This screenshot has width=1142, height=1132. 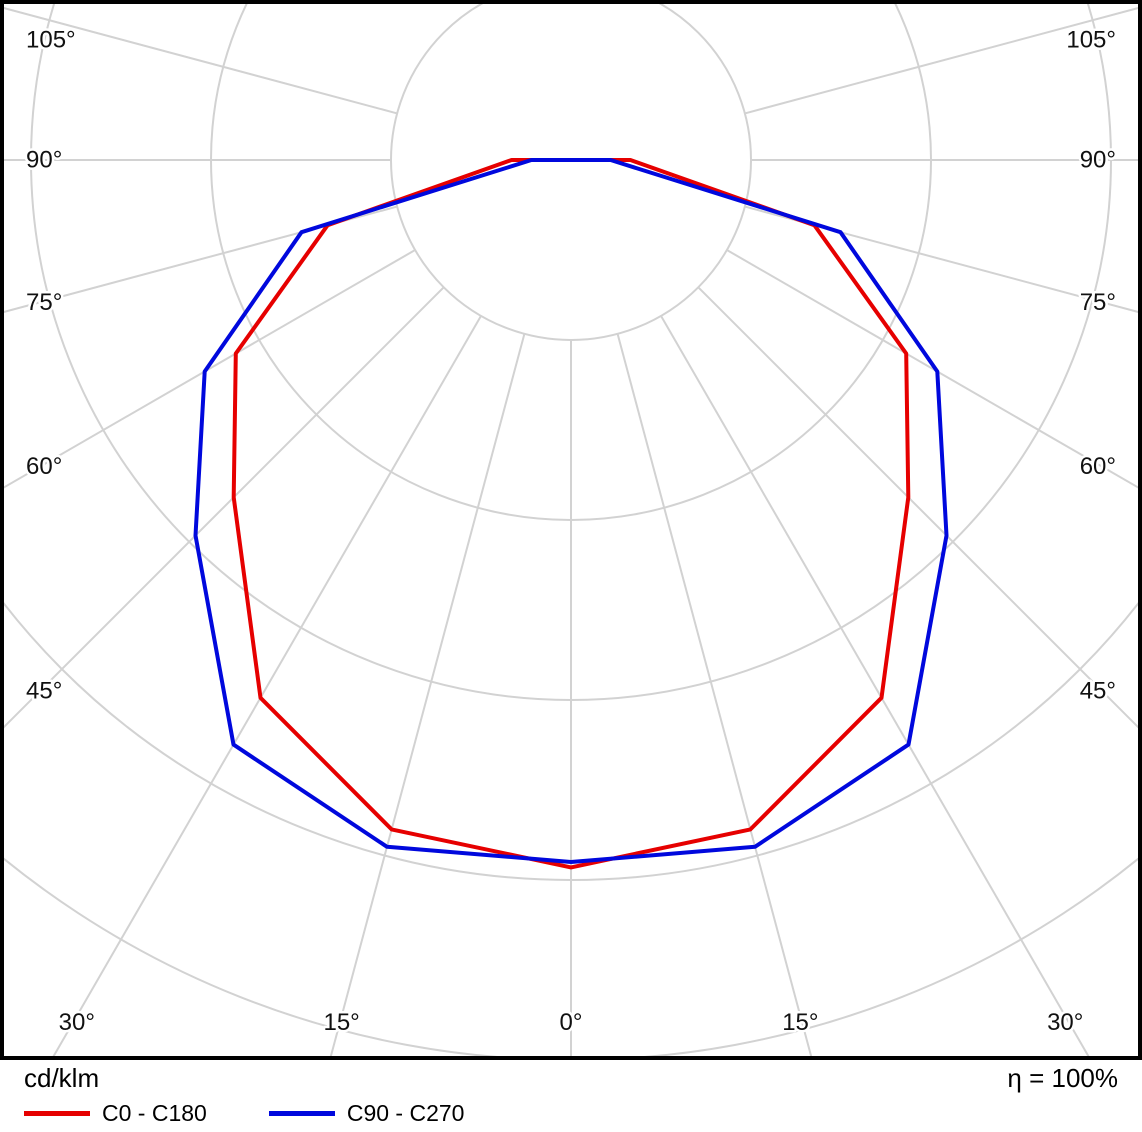 What do you see at coordinates (154, 1113) in the screenshot?
I see `legend-label-c0-c180: C0 - C180` at bounding box center [154, 1113].